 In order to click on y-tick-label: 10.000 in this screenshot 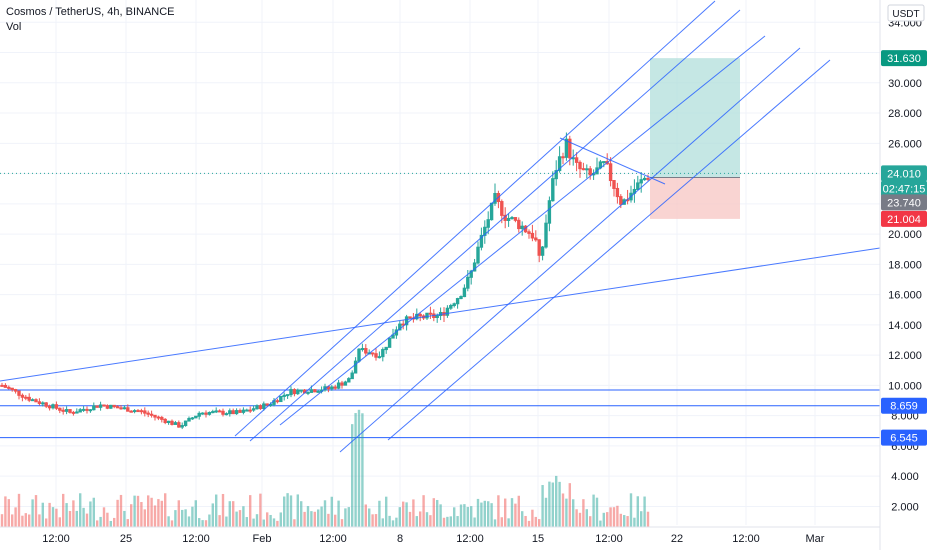, I will do `click(905, 386)`.